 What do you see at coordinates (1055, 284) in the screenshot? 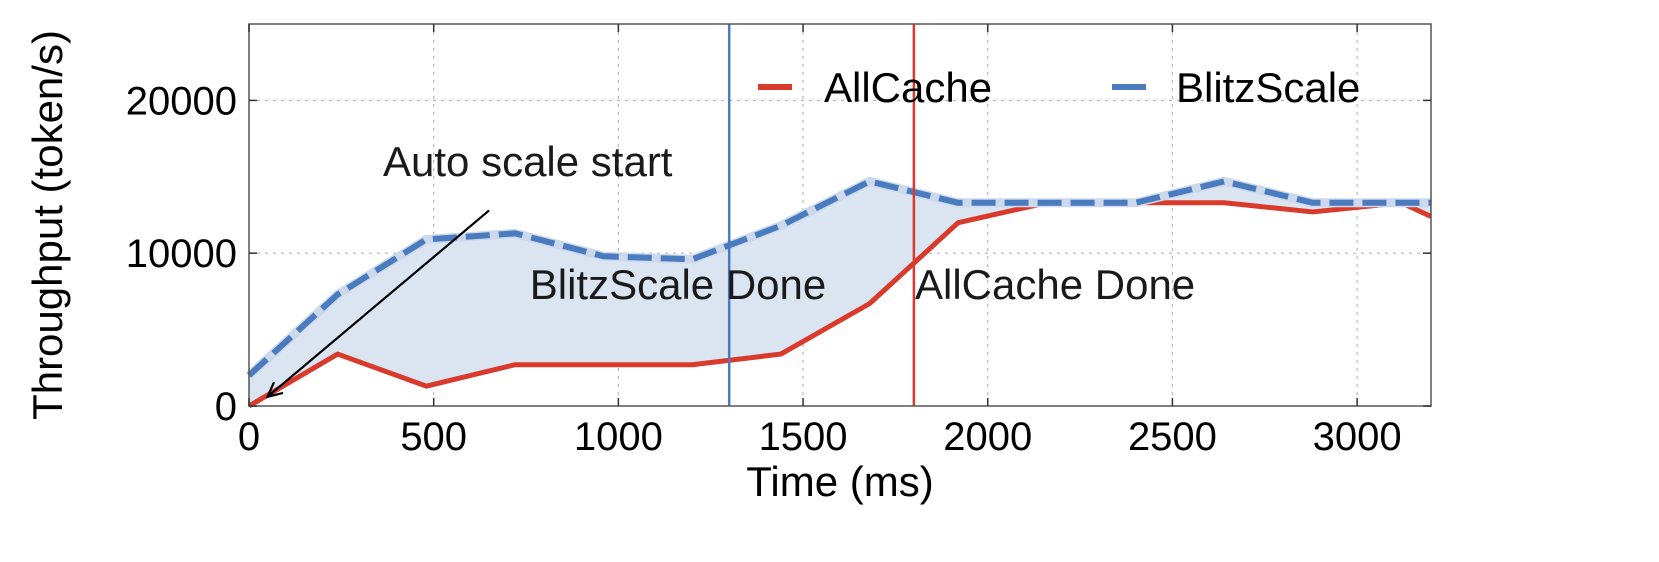
I see `allcache-done-label: AllCache Done` at bounding box center [1055, 284].